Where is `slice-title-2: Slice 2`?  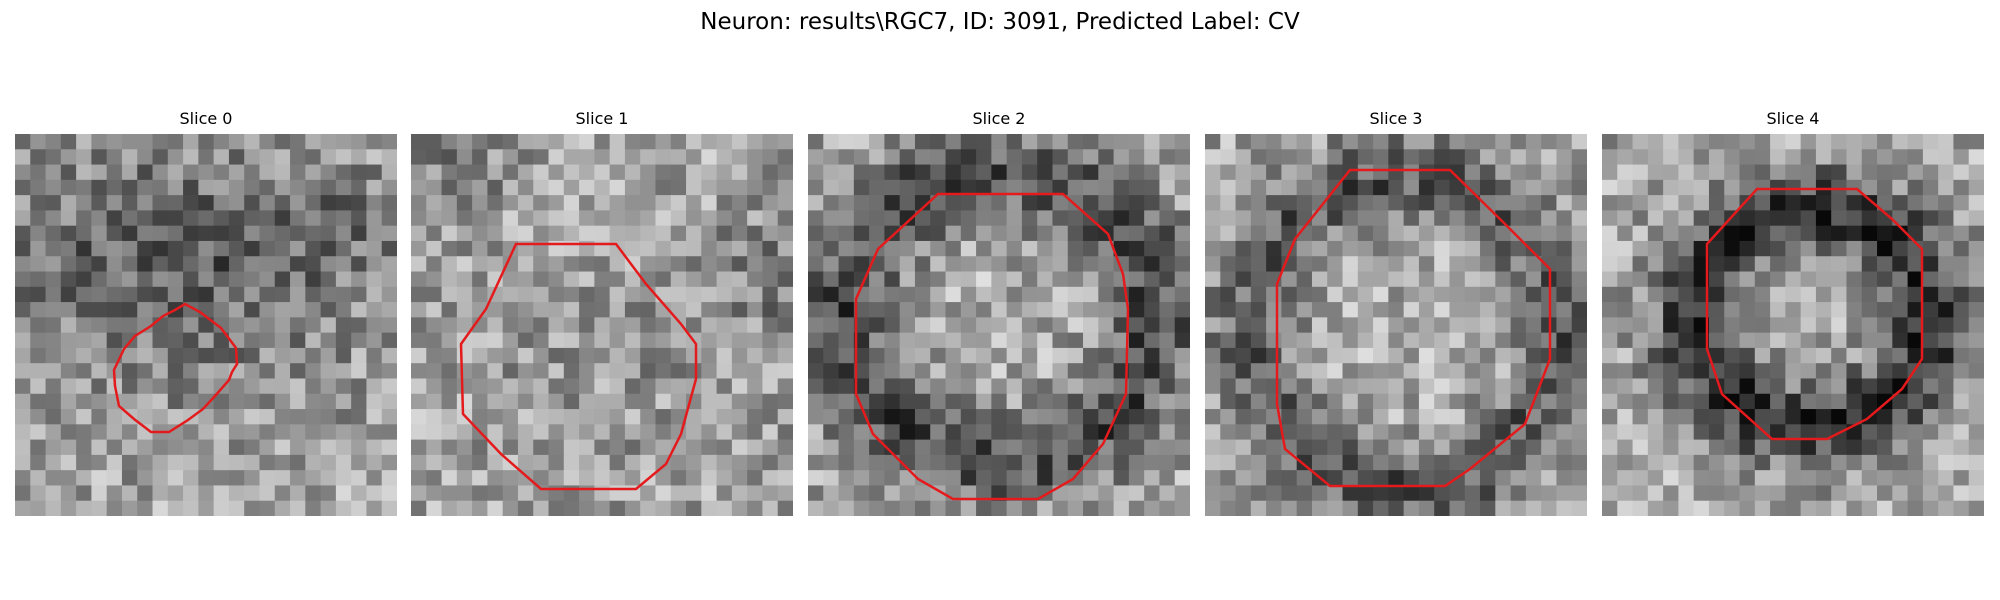
slice-title-2: Slice 2 is located at coordinates (999, 118).